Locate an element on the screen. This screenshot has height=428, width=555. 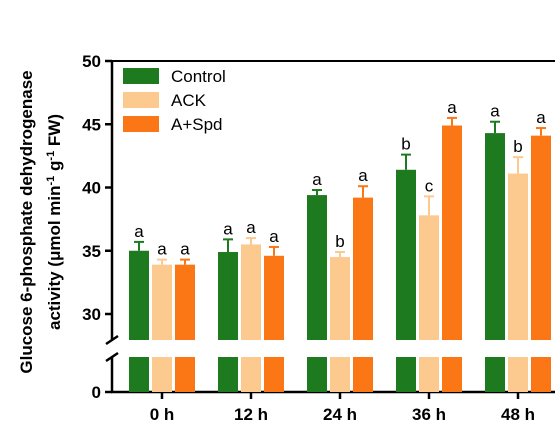
legend-label: Control is located at coordinates (198, 76).